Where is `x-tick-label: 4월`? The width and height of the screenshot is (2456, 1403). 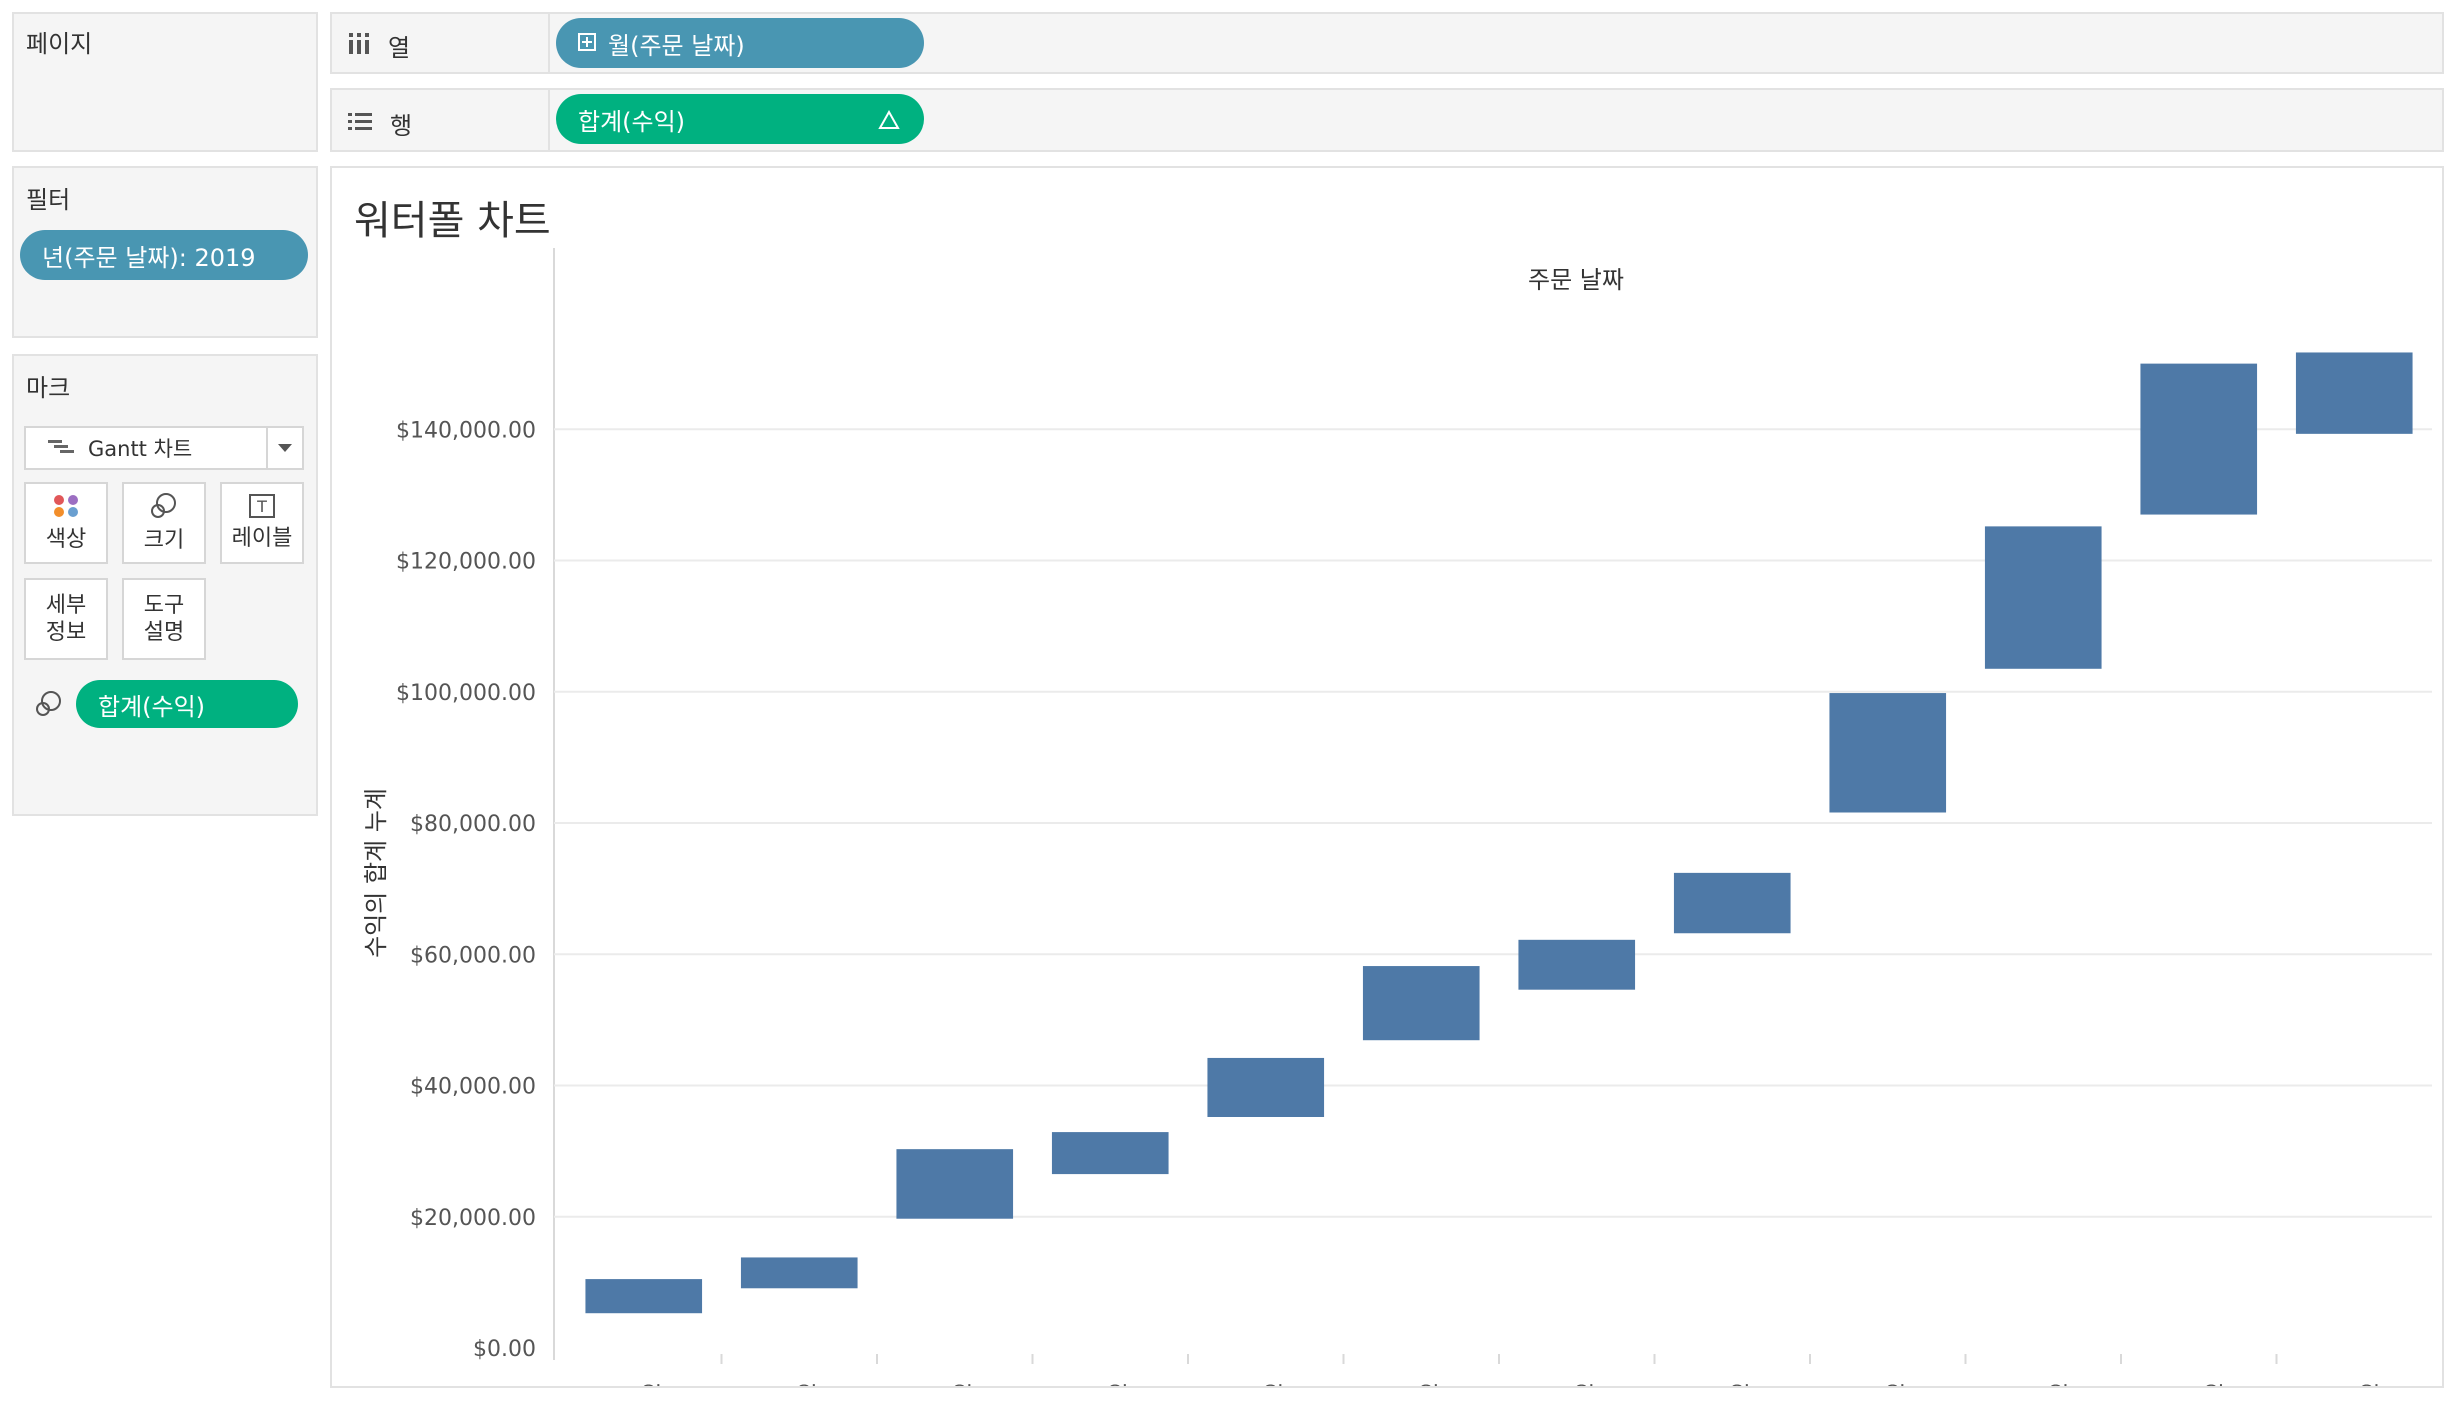 x-tick-label: 4월 is located at coordinates (1110, 1384).